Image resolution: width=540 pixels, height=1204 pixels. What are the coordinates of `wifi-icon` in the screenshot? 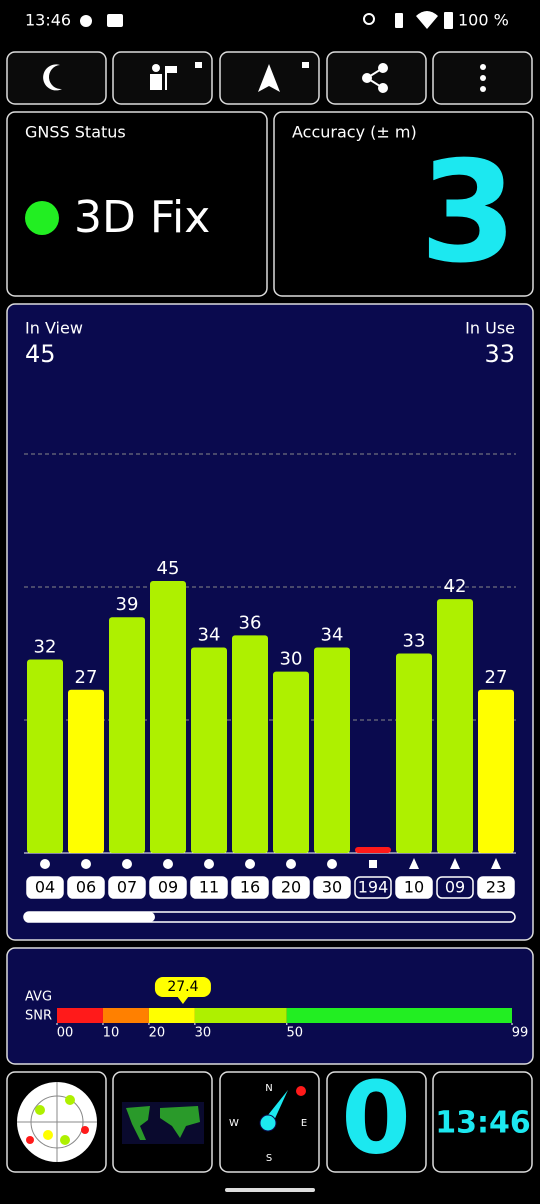 It's located at (427, 20).